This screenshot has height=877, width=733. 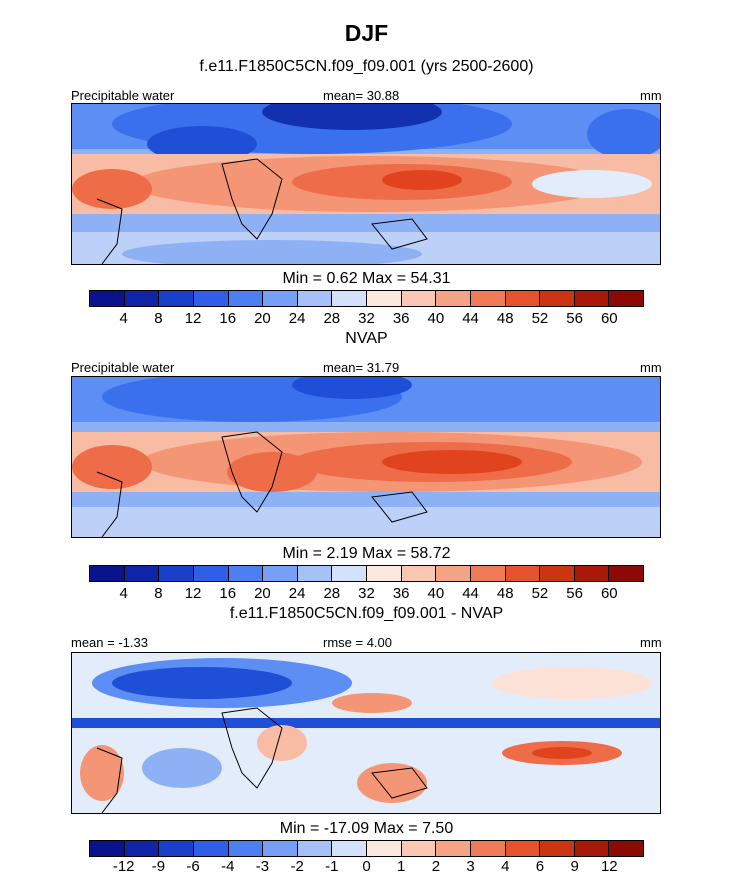 I want to click on panel-1-unit-label: mm, so click(x=651, y=95).